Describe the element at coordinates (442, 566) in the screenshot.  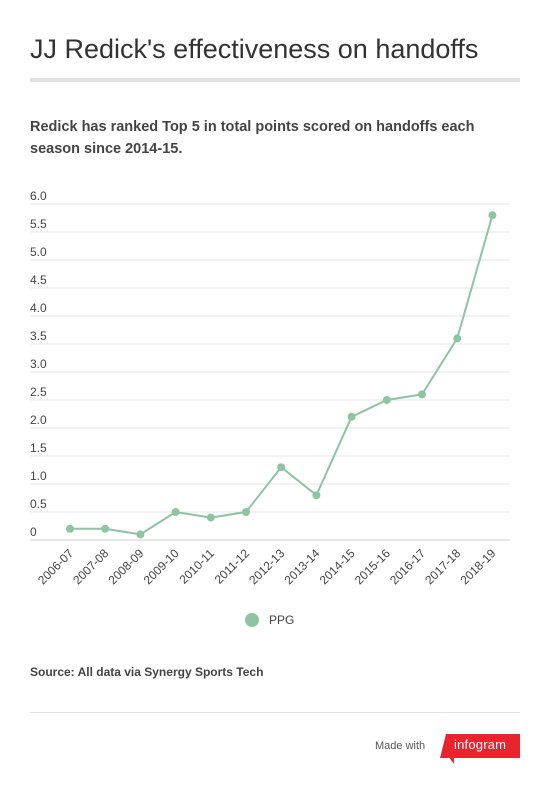
I see `x-tick-label: 2017-18` at that location.